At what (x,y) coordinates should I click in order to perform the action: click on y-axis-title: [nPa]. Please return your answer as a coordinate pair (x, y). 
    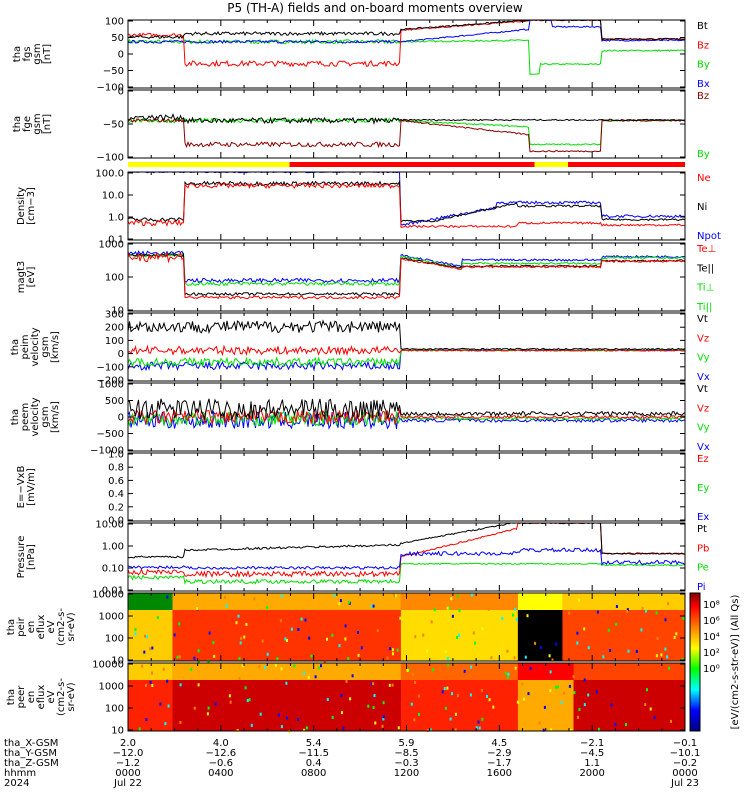
    Looking at the image, I should click on (31, 557).